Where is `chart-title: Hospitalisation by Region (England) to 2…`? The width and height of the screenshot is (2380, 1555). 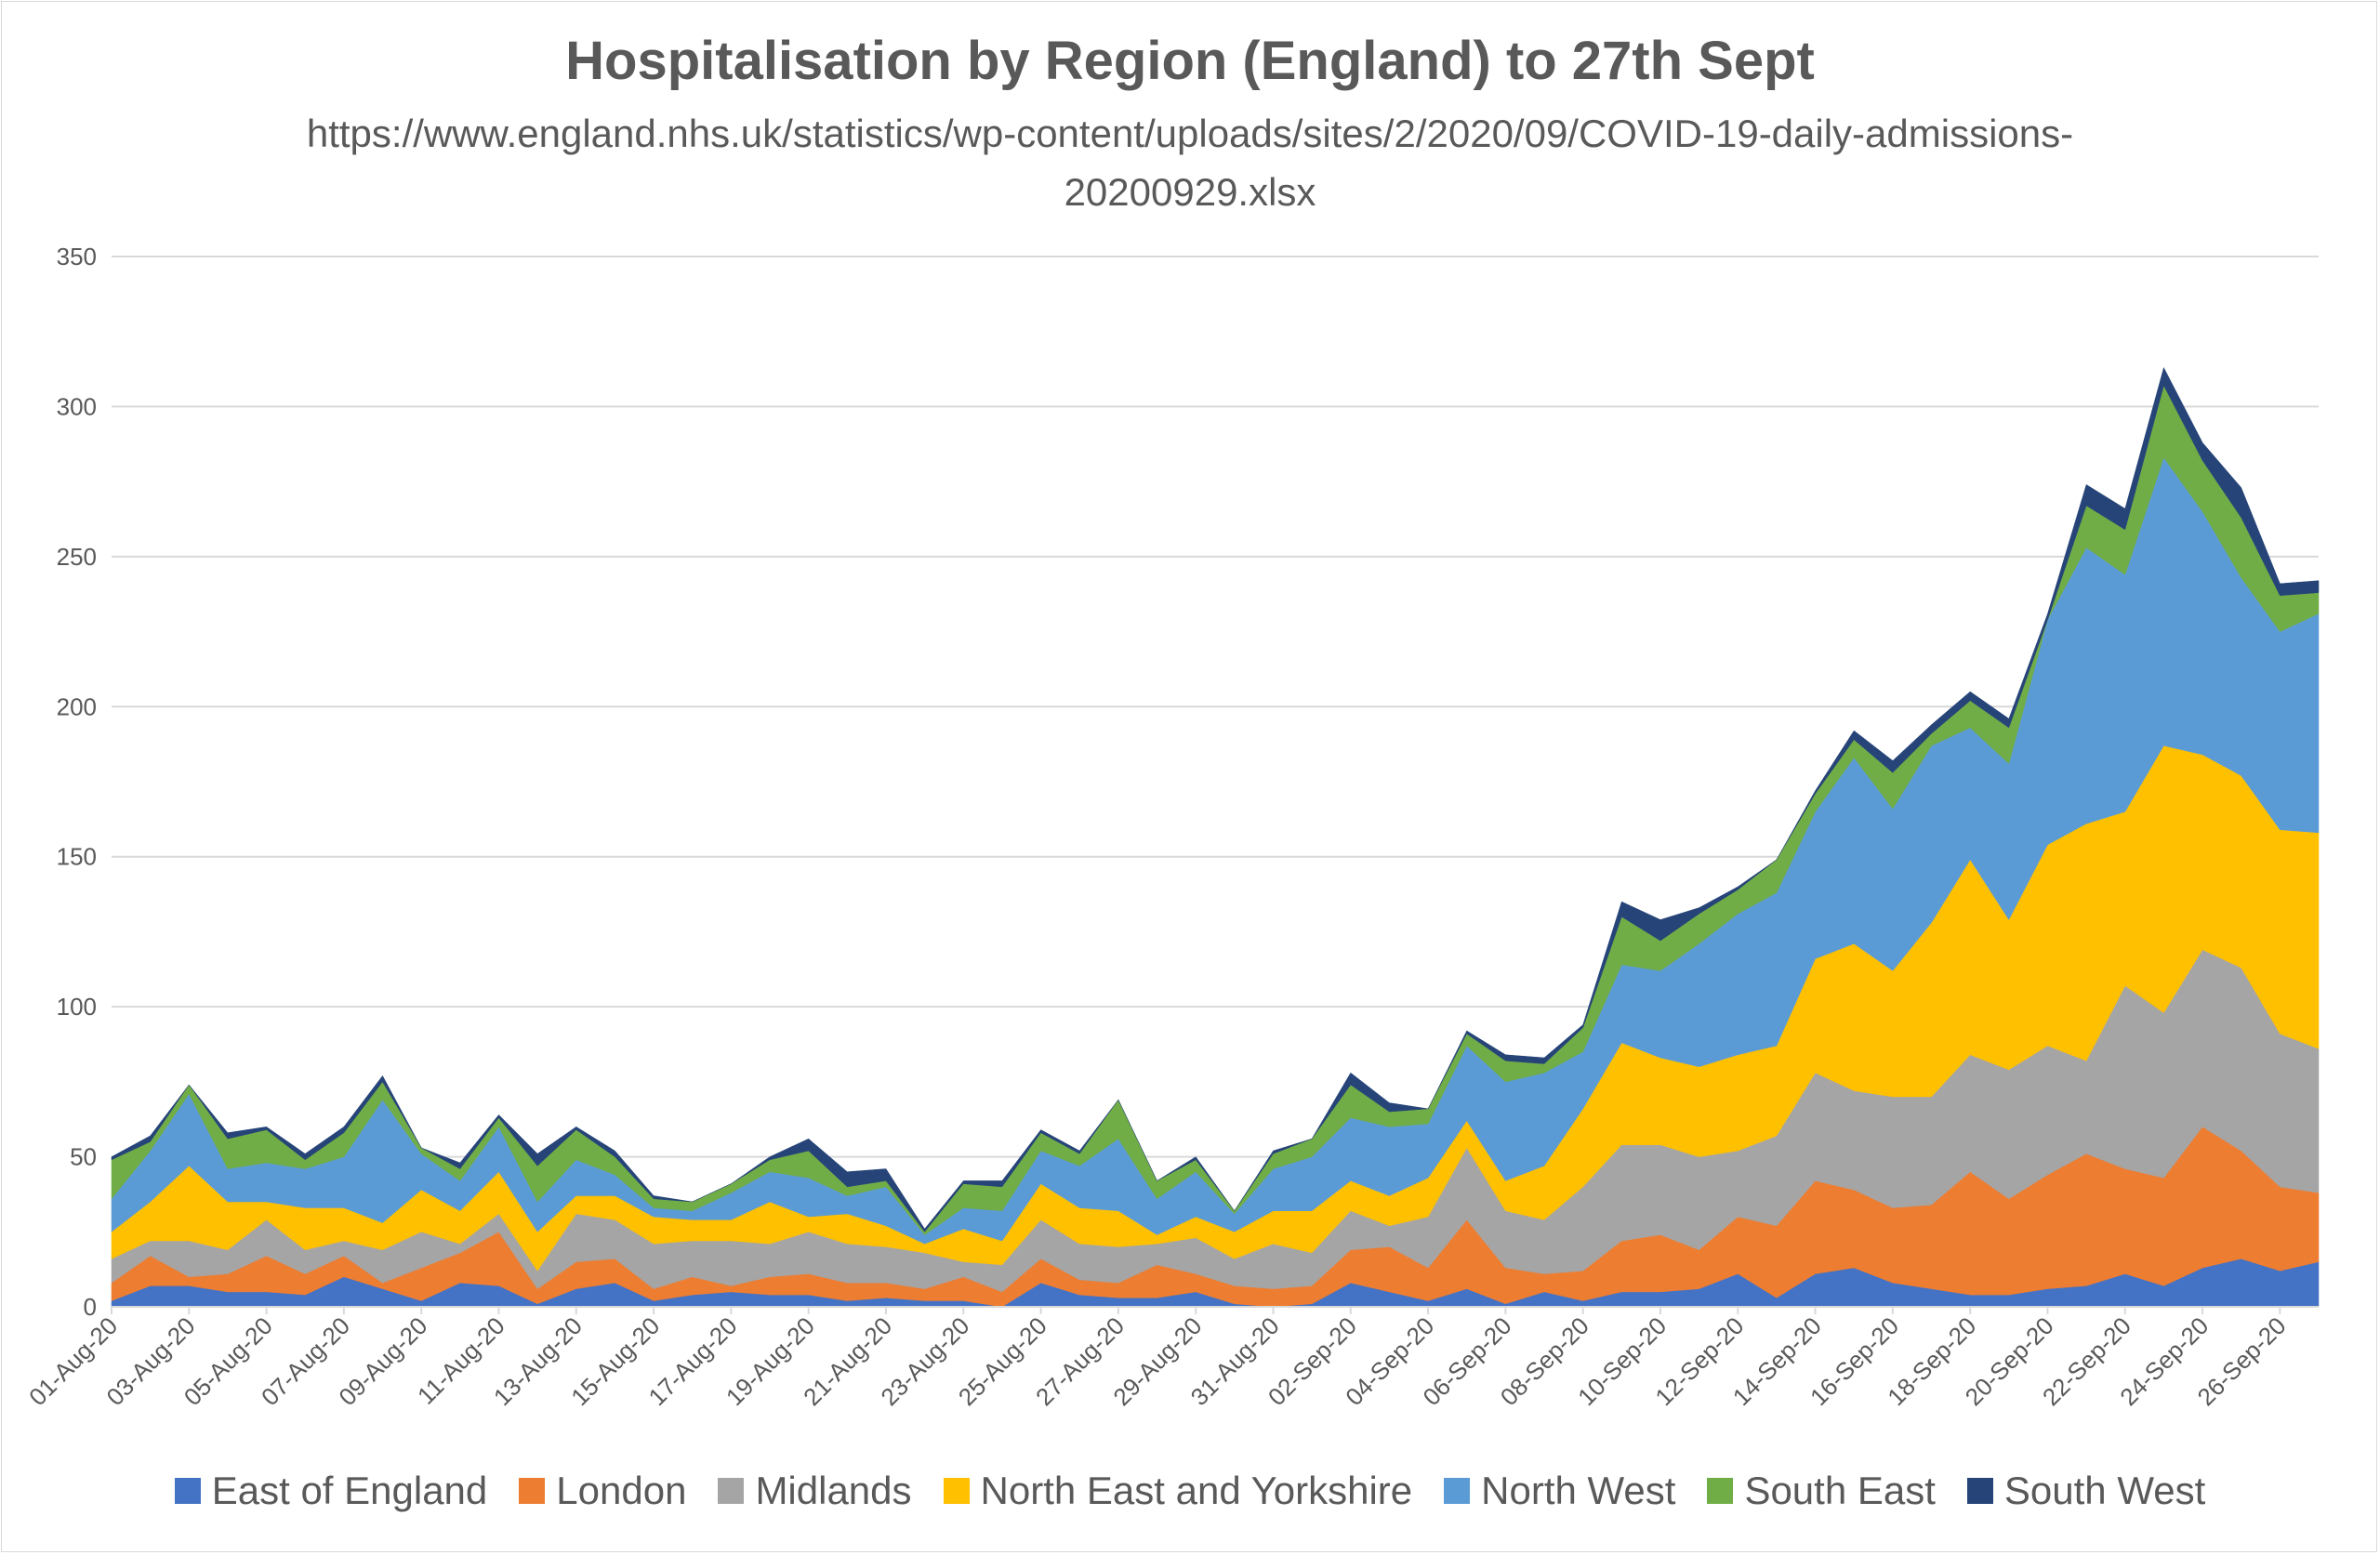
chart-title: Hospitalisation by Region (England) to 2… is located at coordinates (1190, 61).